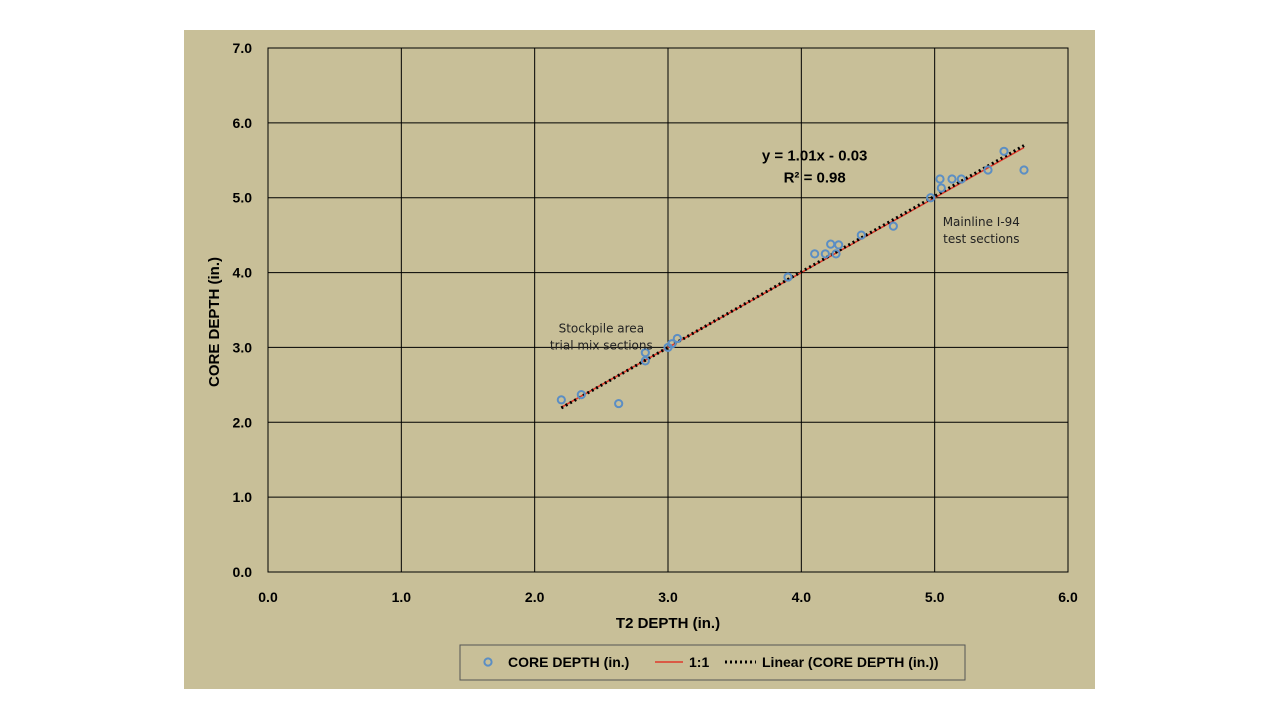 Image resolution: width=1280 pixels, height=720 pixels. What do you see at coordinates (981, 230) in the screenshot?
I see `mainline-annotation: Mainline I-94 test sections` at bounding box center [981, 230].